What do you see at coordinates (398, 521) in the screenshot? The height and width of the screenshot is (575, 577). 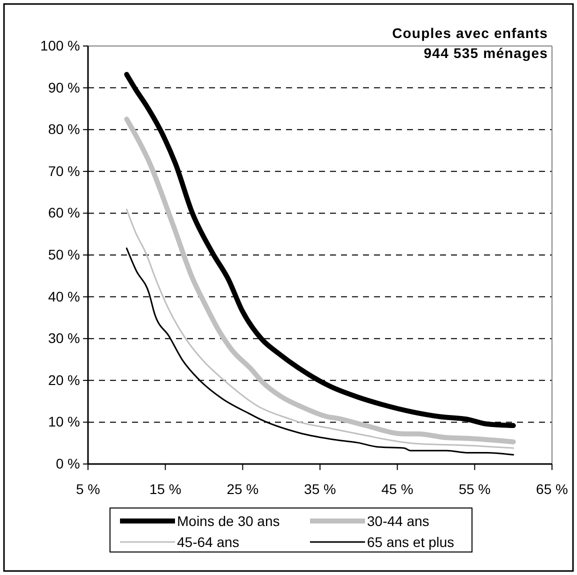 I see `legend-label: 30-44 ans` at bounding box center [398, 521].